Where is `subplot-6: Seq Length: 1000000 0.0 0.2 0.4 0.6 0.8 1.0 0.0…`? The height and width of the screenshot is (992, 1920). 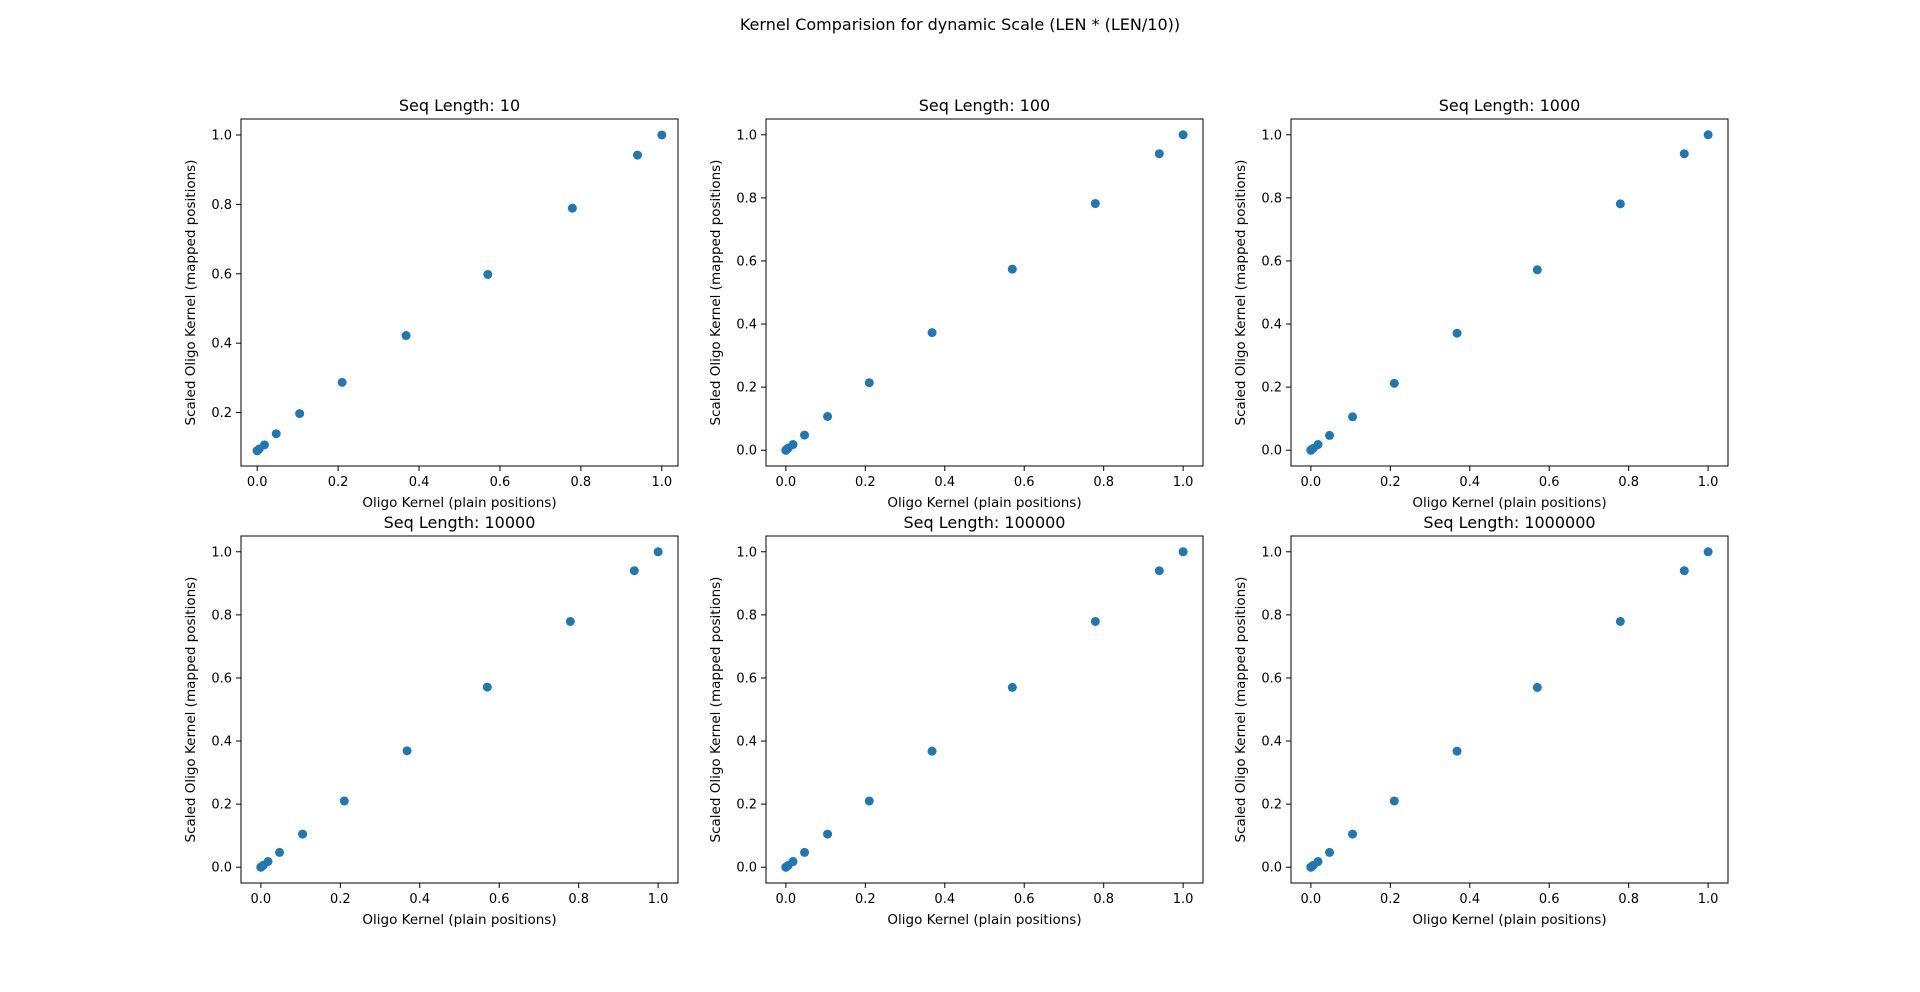 subplot-6: Seq Length: 1000000 0.0 0.2 0.4 0.6 0.8 1.0 0.0… is located at coordinates (1481, 720).